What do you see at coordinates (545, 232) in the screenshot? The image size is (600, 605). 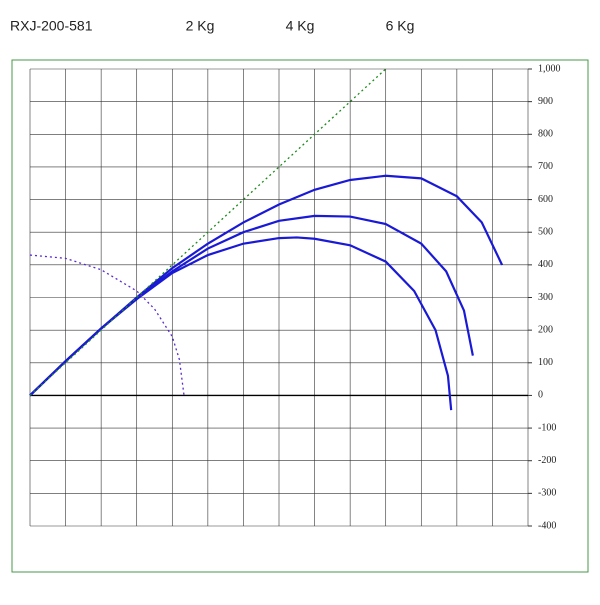 I see `y-tick-label: 500` at bounding box center [545, 232].